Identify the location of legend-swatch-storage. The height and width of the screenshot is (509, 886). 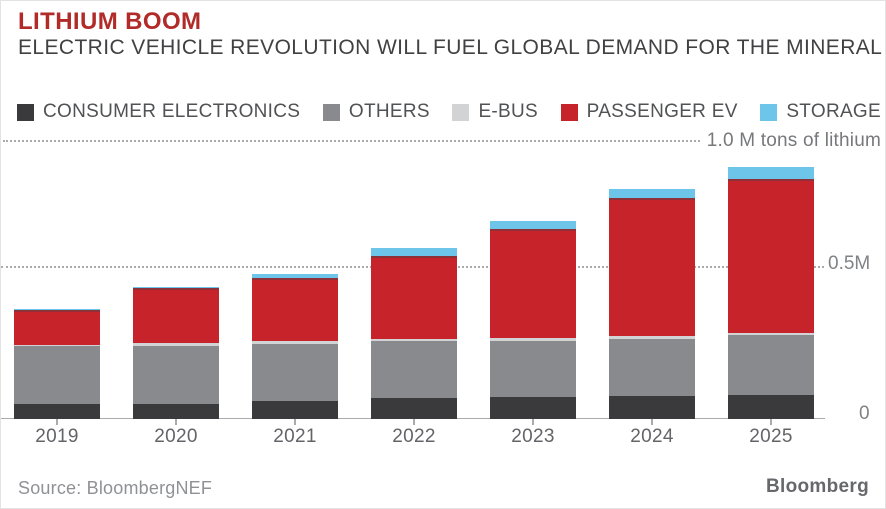
(769, 112).